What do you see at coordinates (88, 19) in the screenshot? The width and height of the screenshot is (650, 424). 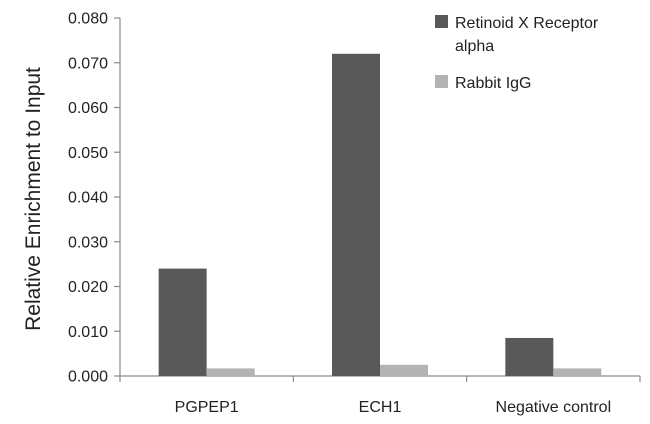 I see `y-tick-label: 0.080` at bounding box center [88, 19].